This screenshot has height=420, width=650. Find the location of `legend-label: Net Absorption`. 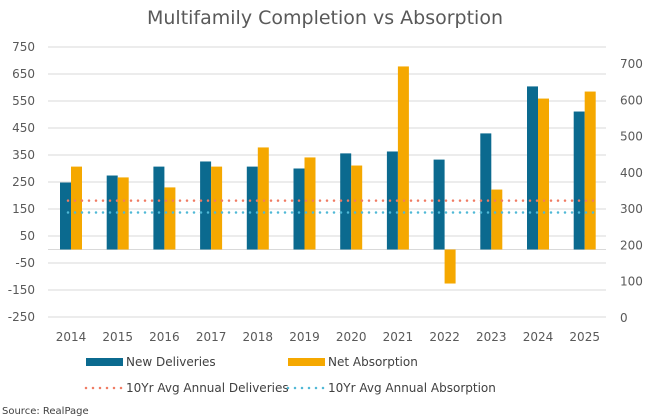

legend-label: Net Absorption is located at coordinates (373, 362).